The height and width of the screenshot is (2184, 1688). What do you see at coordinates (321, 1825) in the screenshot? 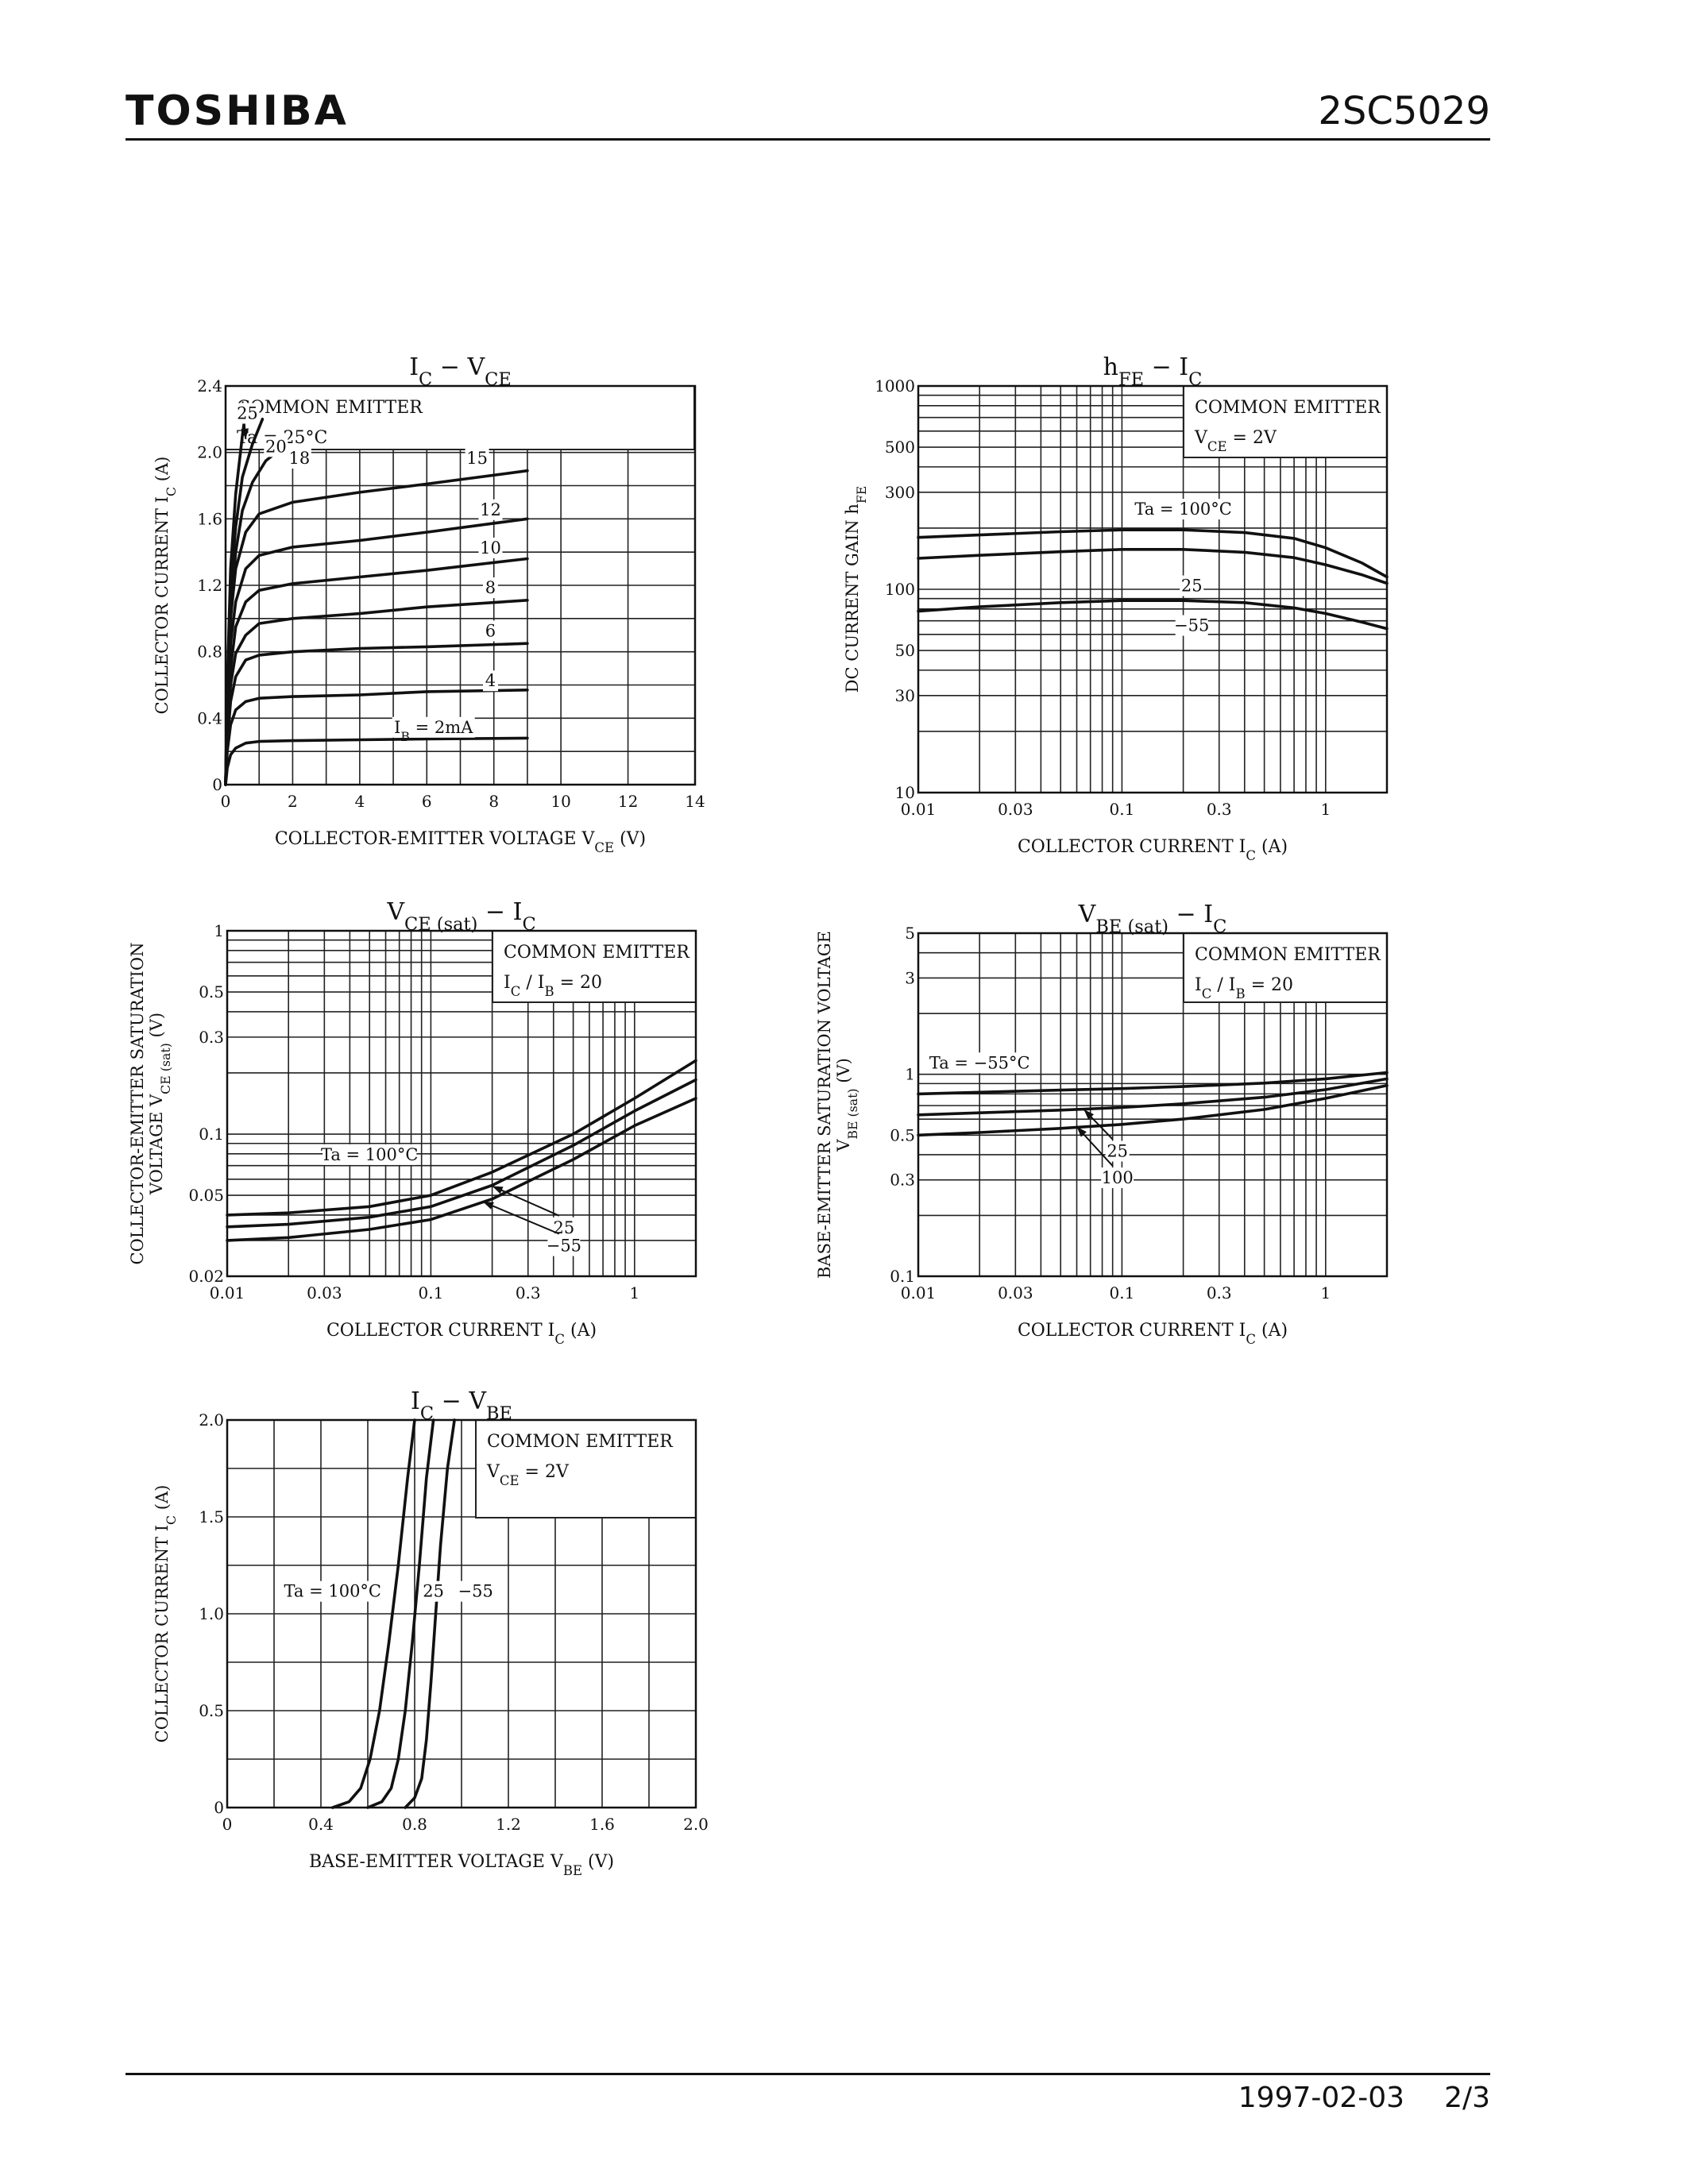
I see `x-tick-label: 0.4` at bounding box center [321, 1825].